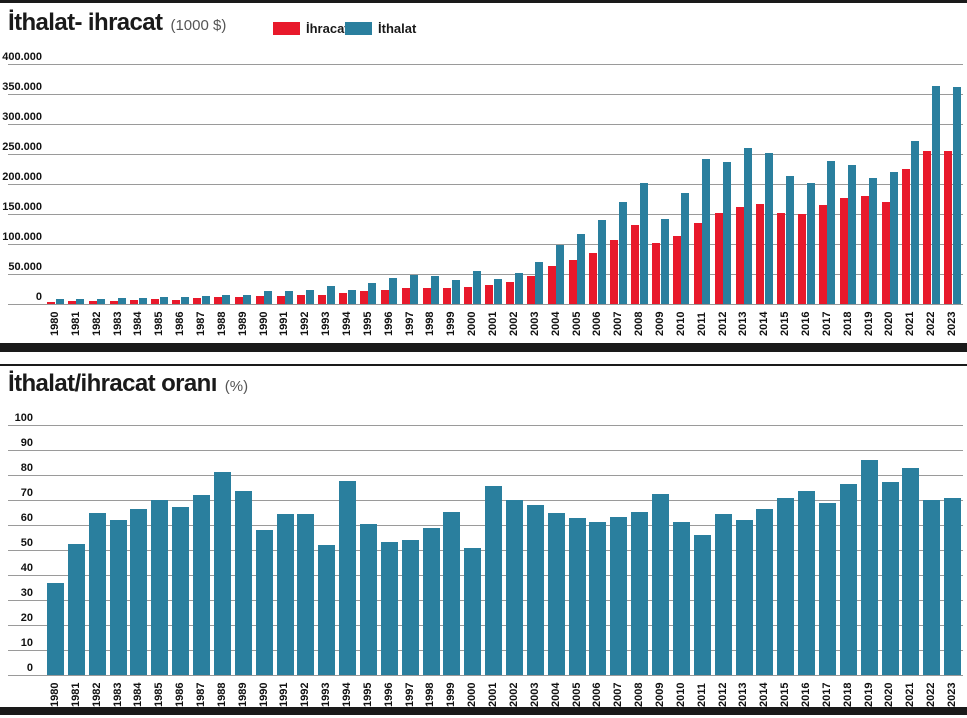 The width and height of the screenshot is (967, 718). I want to click on year-label-2008: 2008, so click(639, 694).